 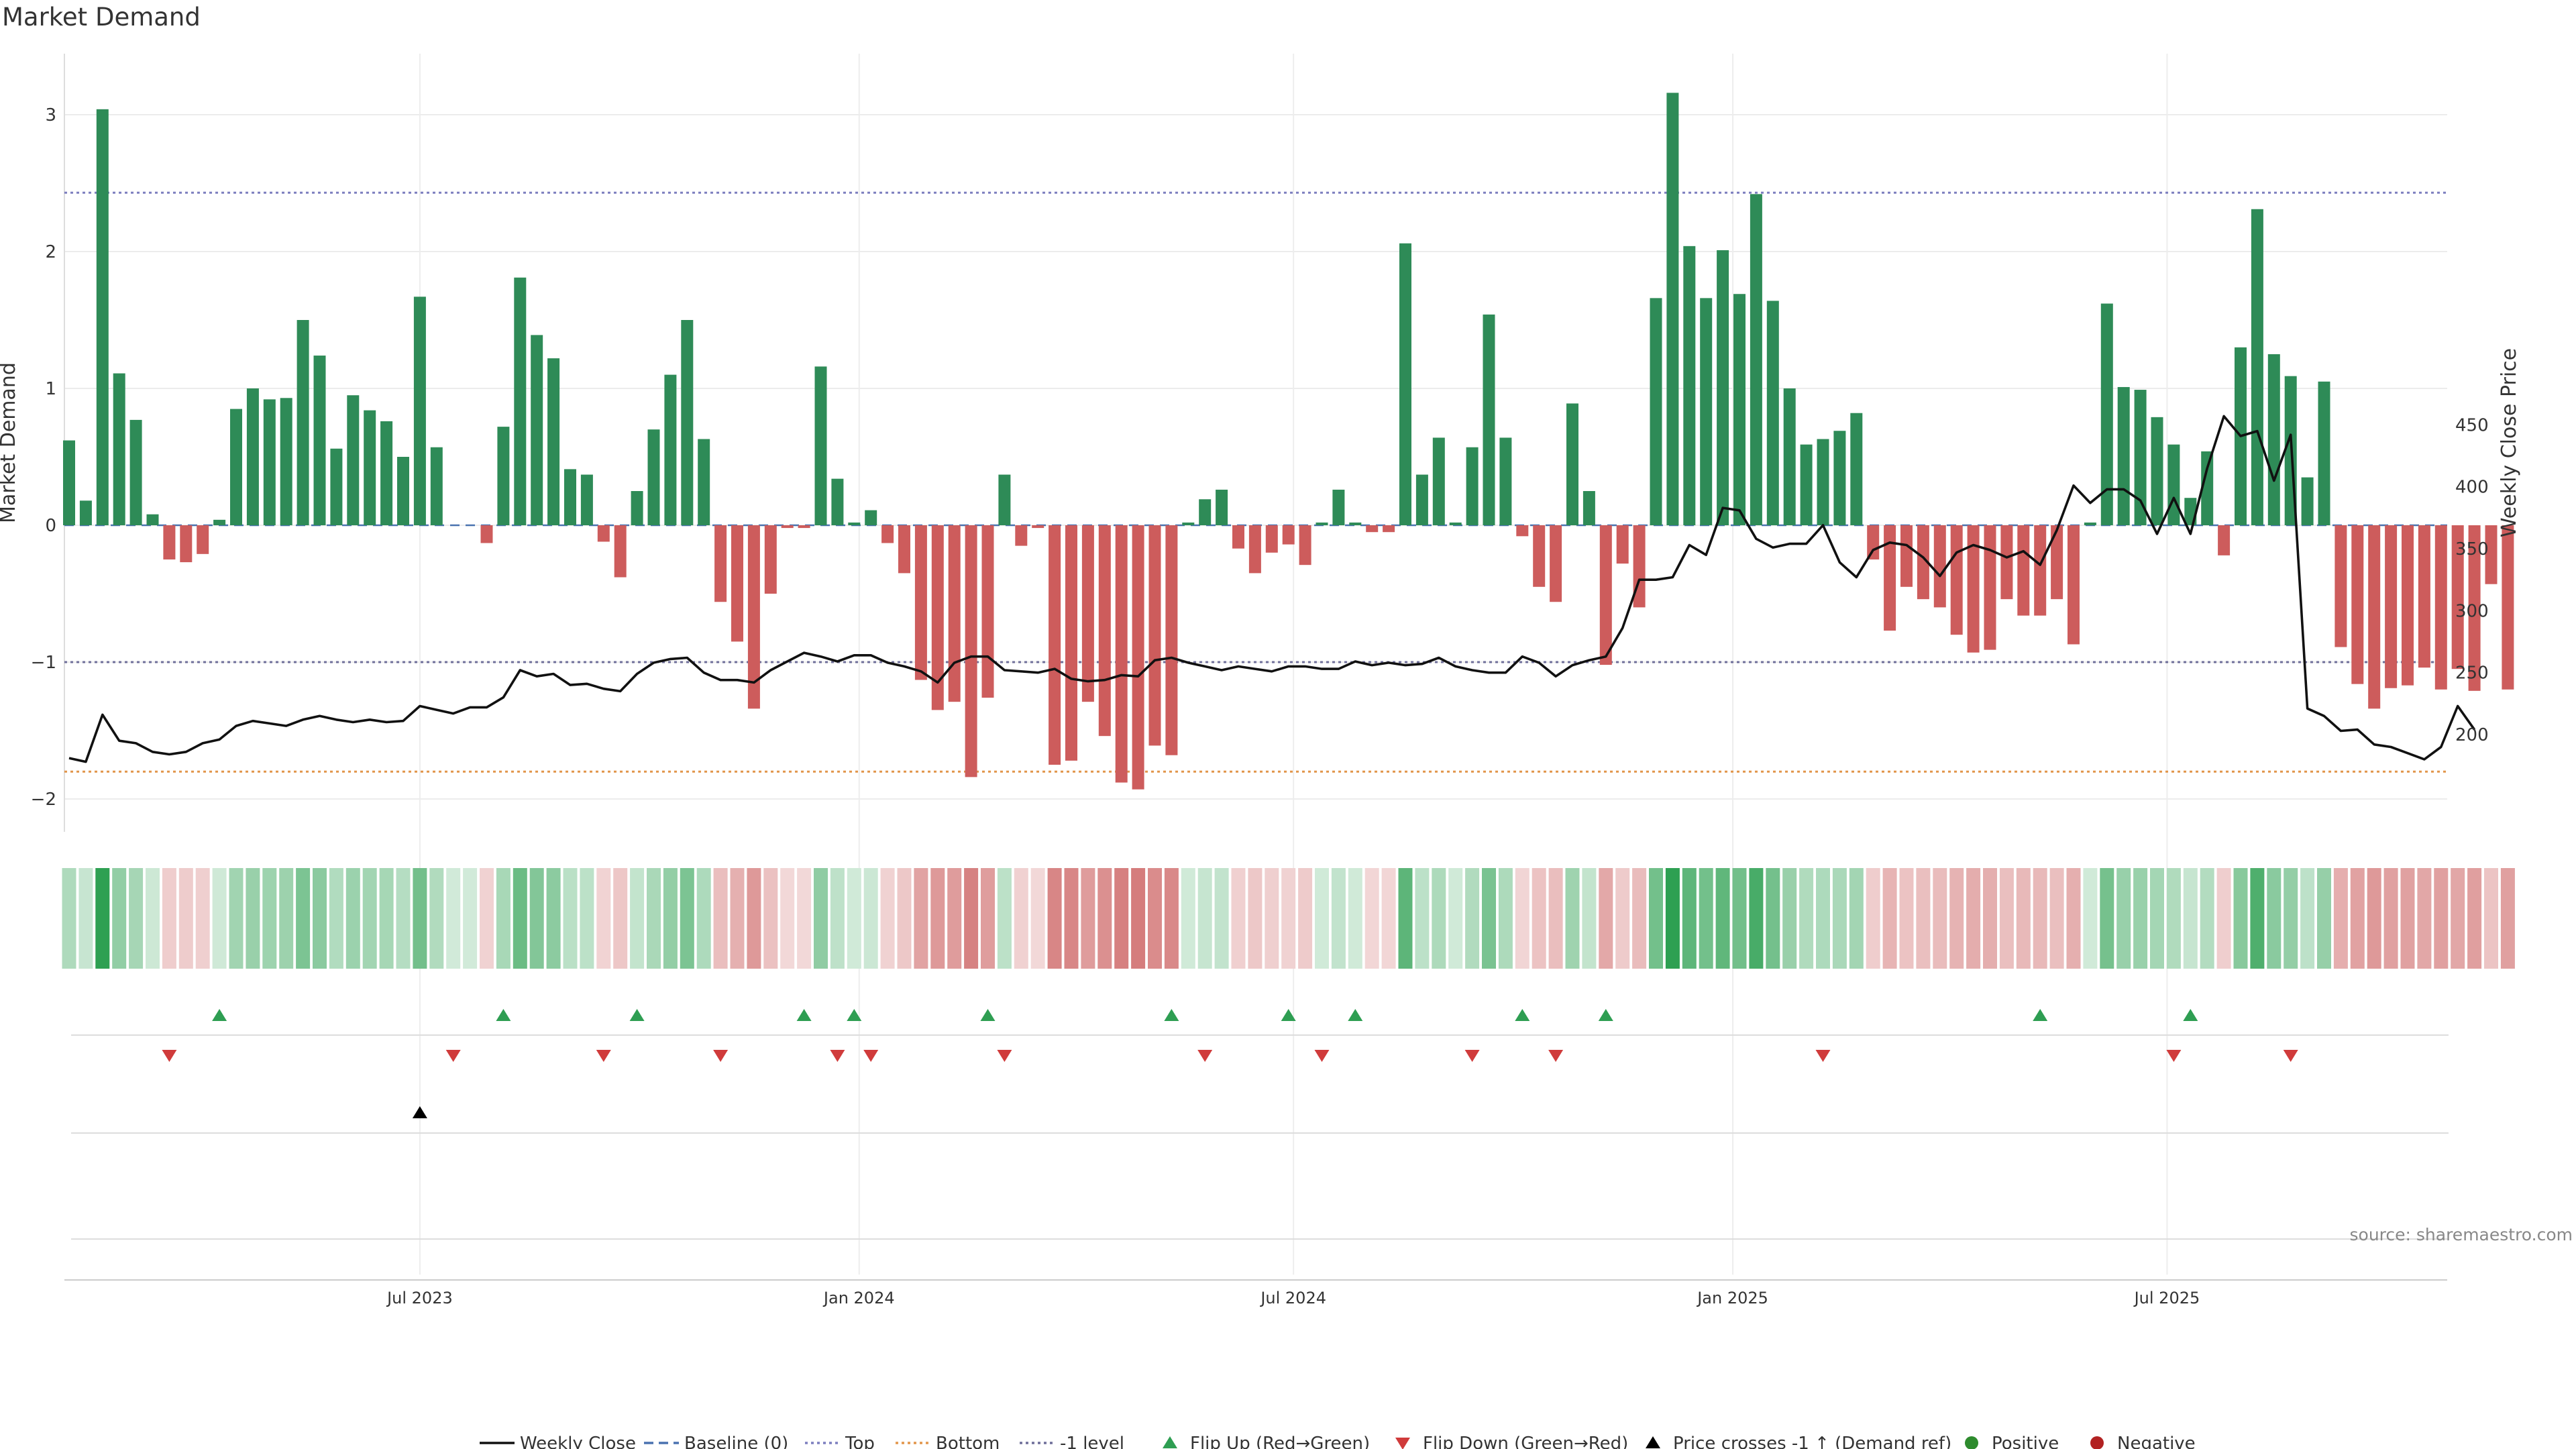 What do you see at coordinates (716, 1441) in the screenshot?
I see `legend-item: Baseline (0)` at bounding box center [716, 1441].